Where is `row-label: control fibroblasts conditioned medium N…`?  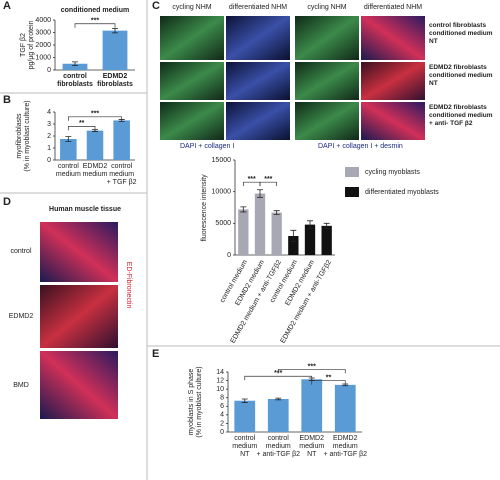 row-label: control fibroblasts conditioned medium N… is located at coordinates (461, 33).